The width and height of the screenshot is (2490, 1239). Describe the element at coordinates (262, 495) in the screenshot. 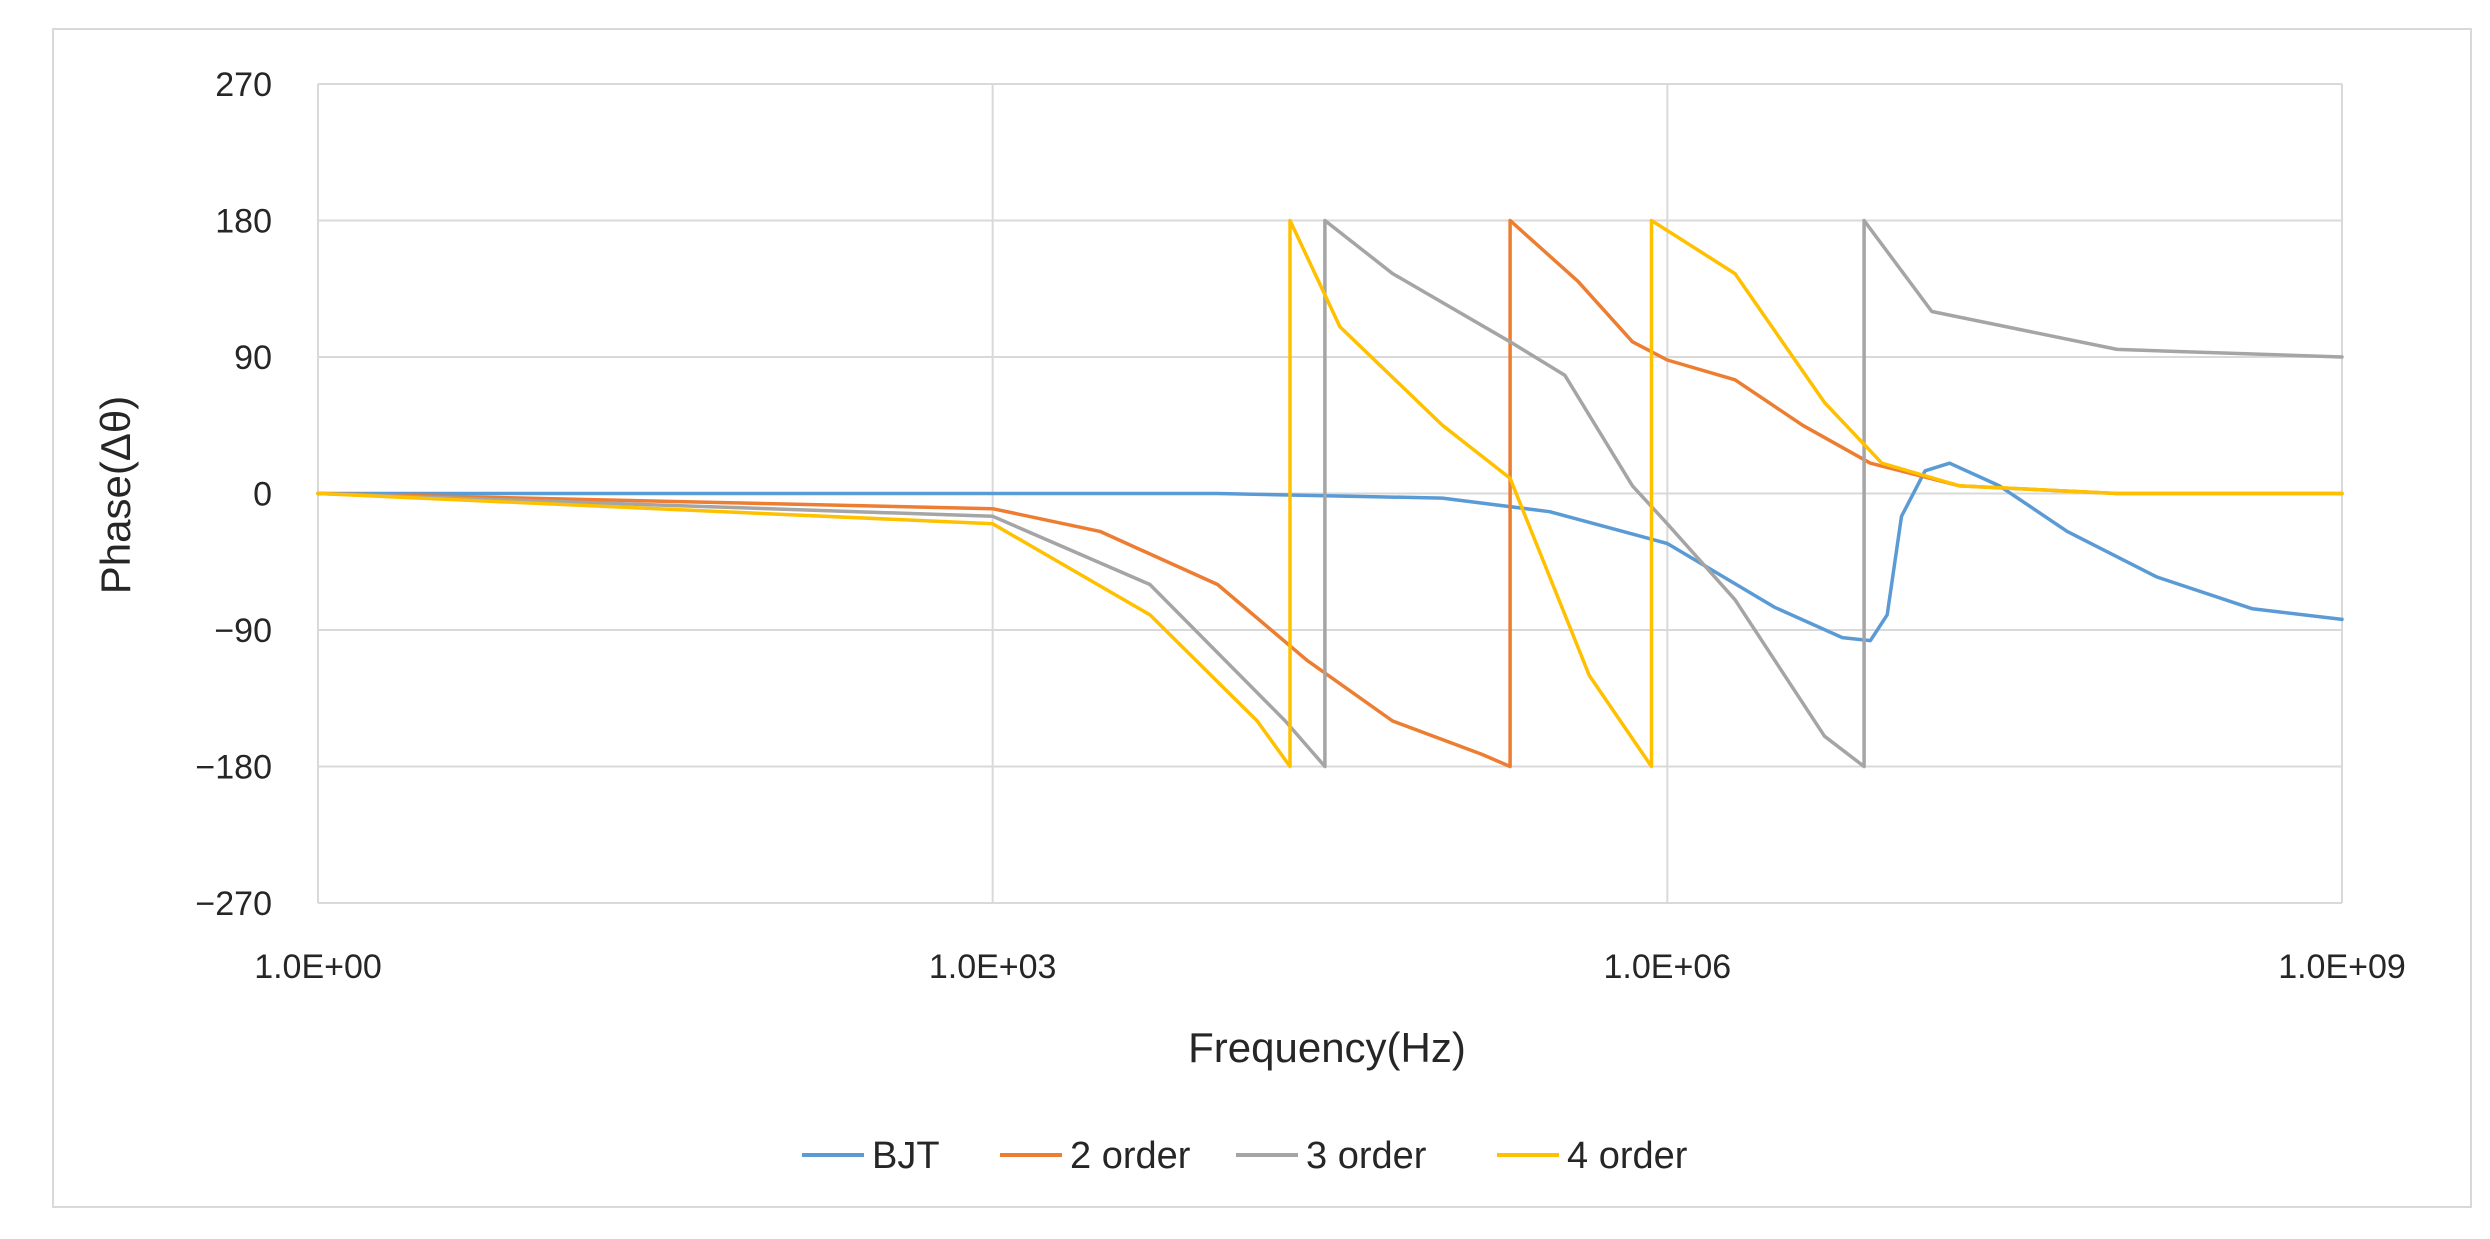

I see `y-tick-label: 0` at that location.